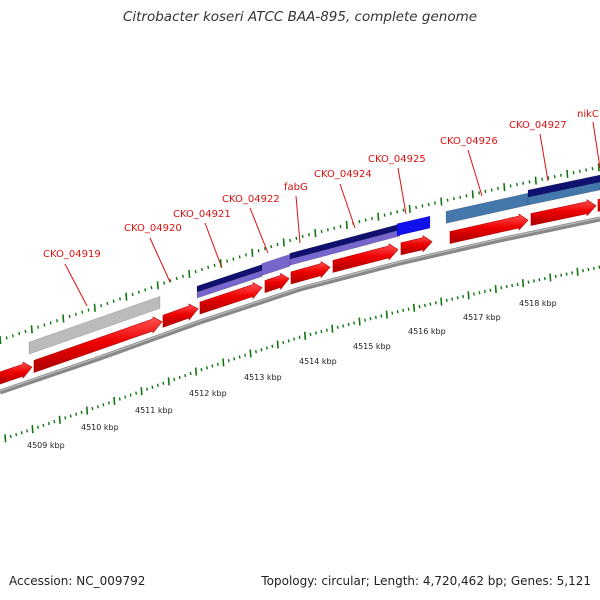 The width and height of the screenshot is (600, 600). I want to click on steel-feature, so click(563, 193).